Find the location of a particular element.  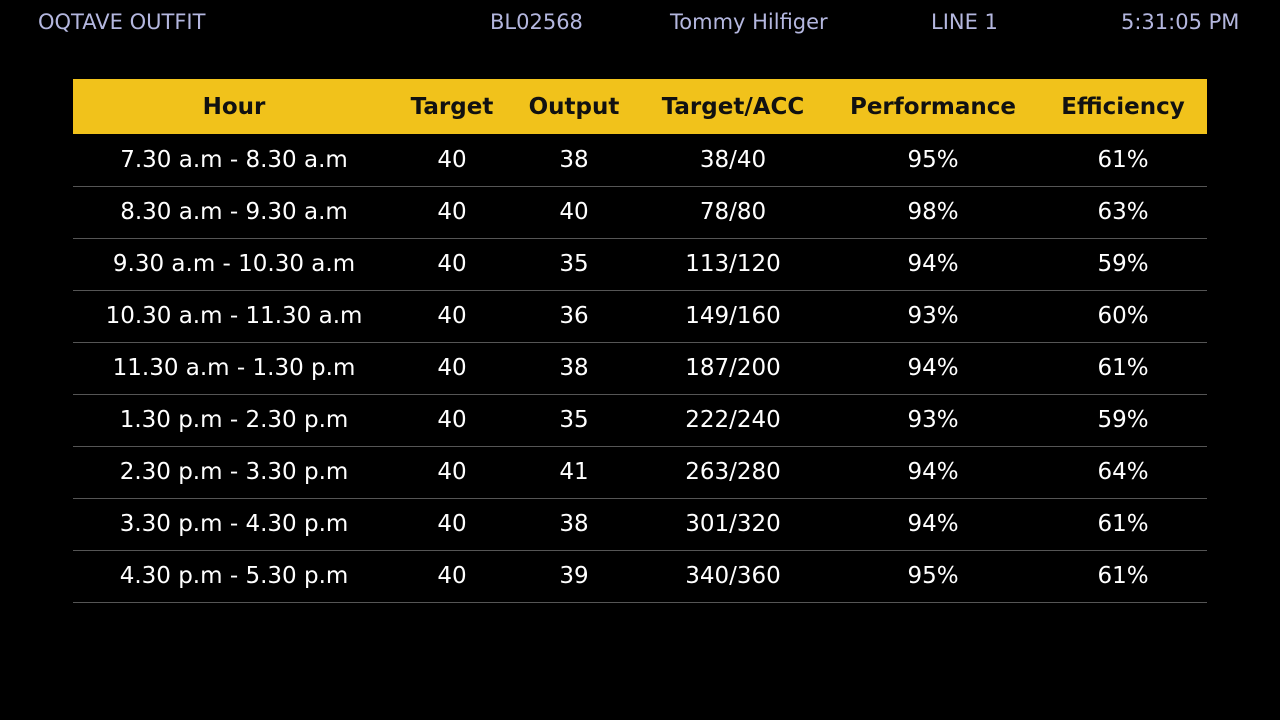

cell-target-acc: 78/80 is located at coordinates (733, 212).